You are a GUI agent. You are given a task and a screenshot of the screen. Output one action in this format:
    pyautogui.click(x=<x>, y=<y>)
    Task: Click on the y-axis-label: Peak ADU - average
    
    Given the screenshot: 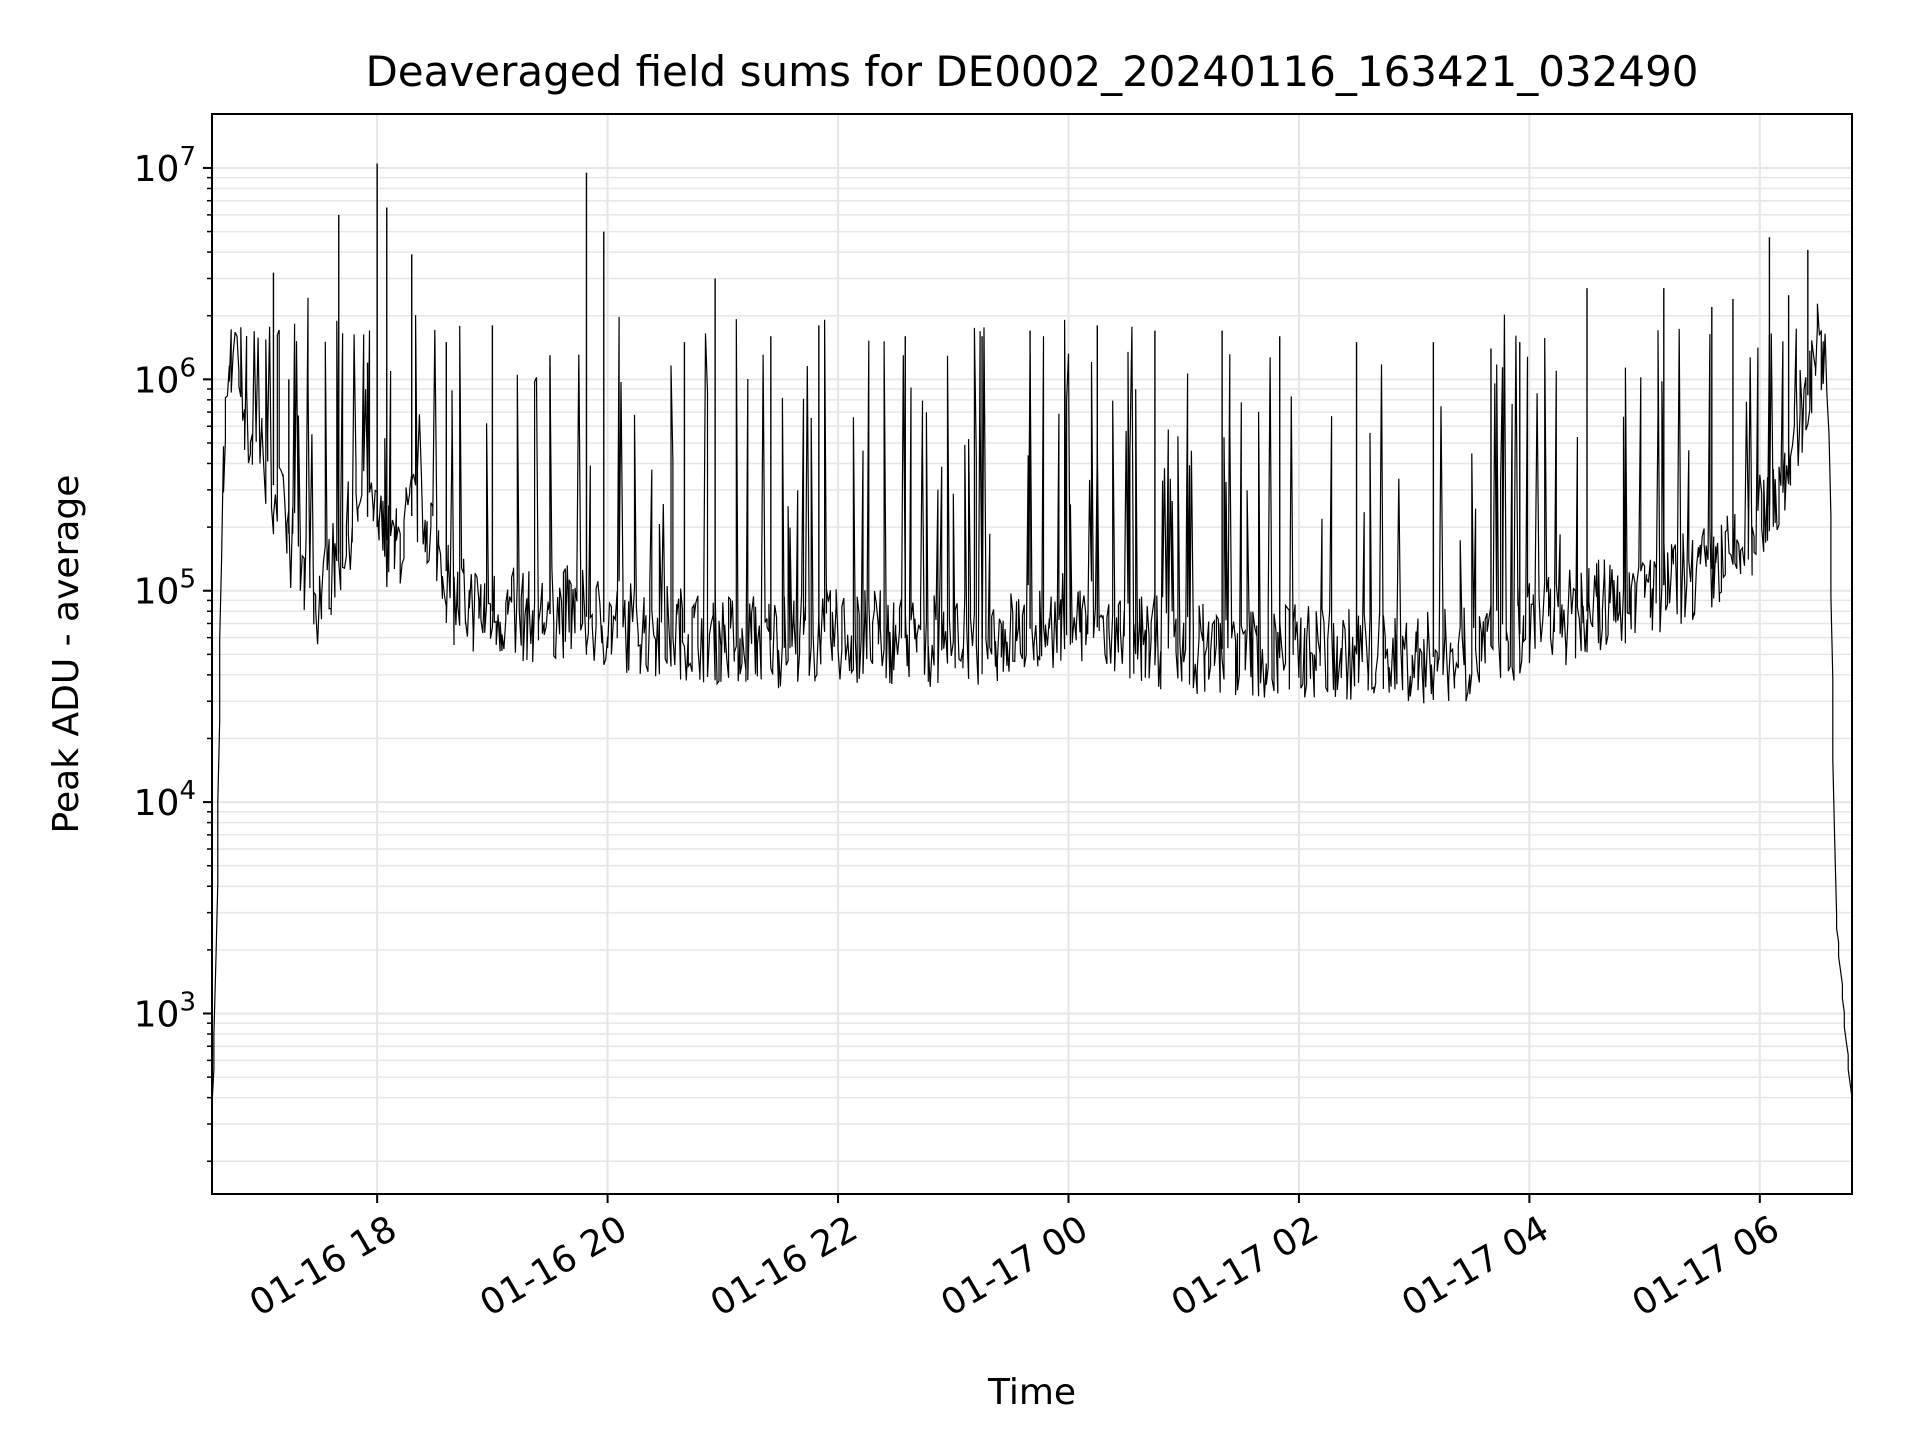 What is the action you would take?
    pyautogui.click(x=66, y=654)
    